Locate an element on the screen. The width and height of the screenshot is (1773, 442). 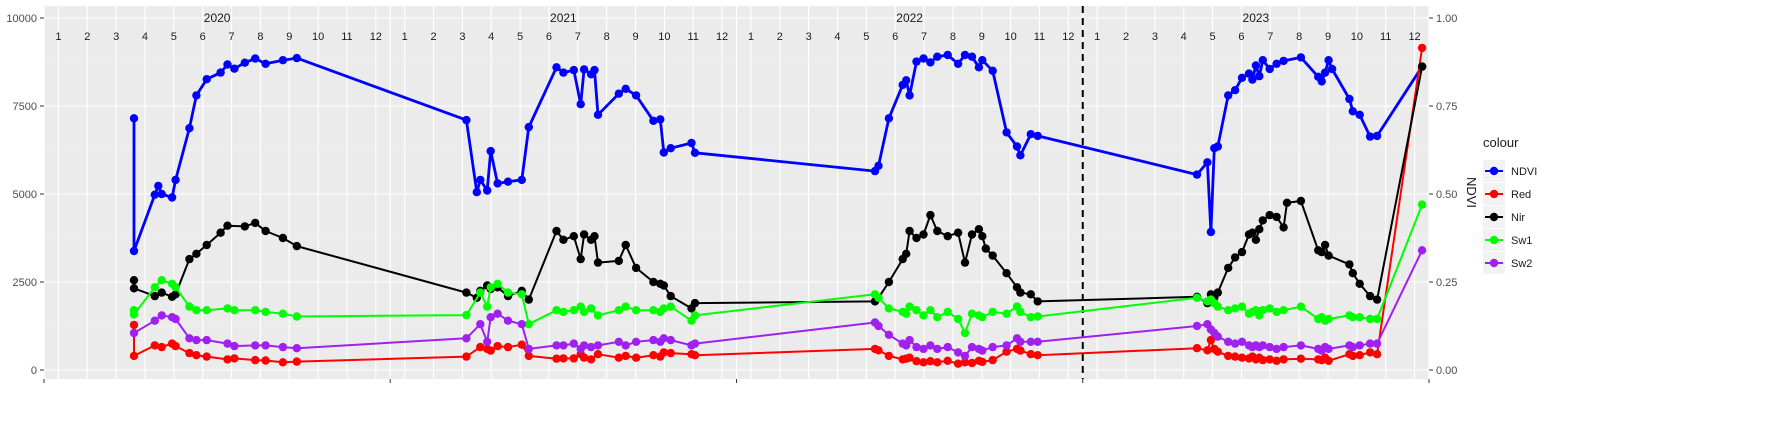
legend-label: Nir is located at coordinates (1518, 218).